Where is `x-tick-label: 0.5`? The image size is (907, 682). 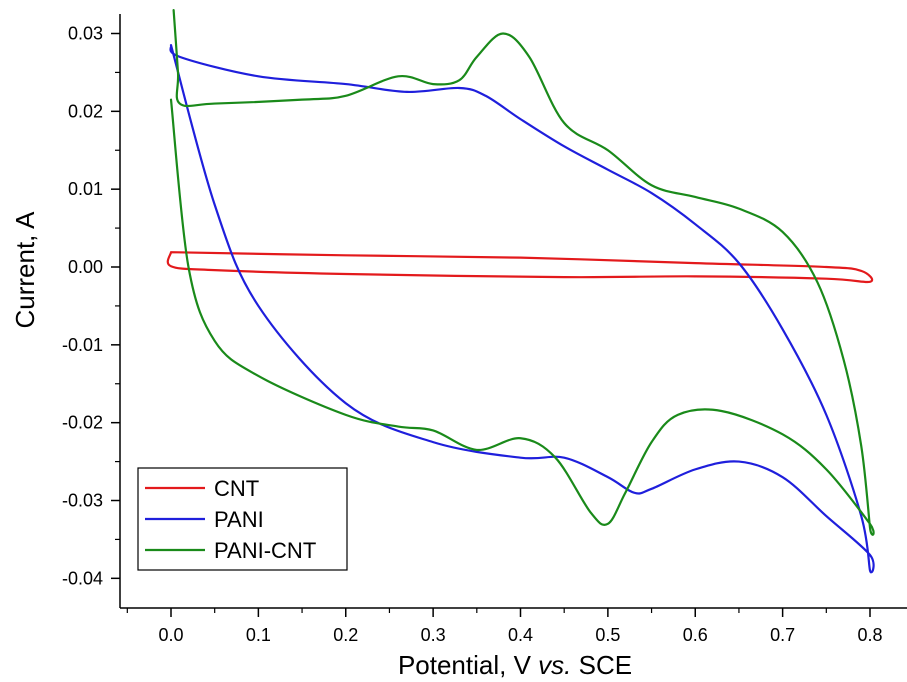
x-tick-label: 0.5 is located at coordinates (607, 635).